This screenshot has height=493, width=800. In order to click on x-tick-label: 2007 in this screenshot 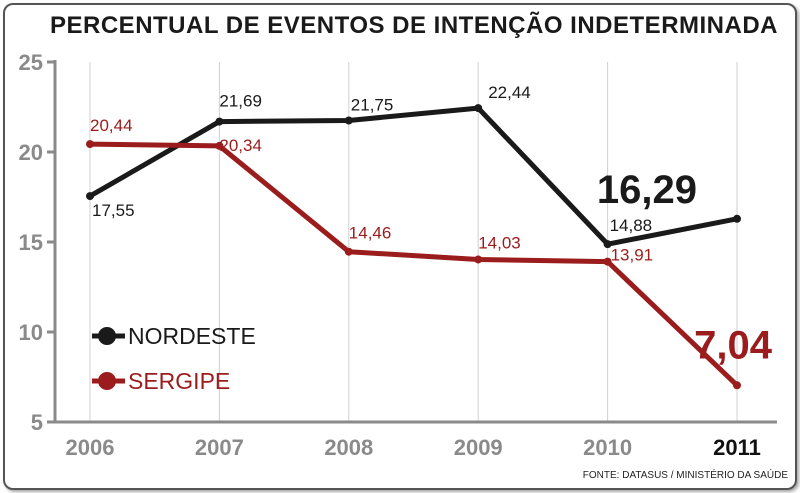, I will do `click(219, 447)`.